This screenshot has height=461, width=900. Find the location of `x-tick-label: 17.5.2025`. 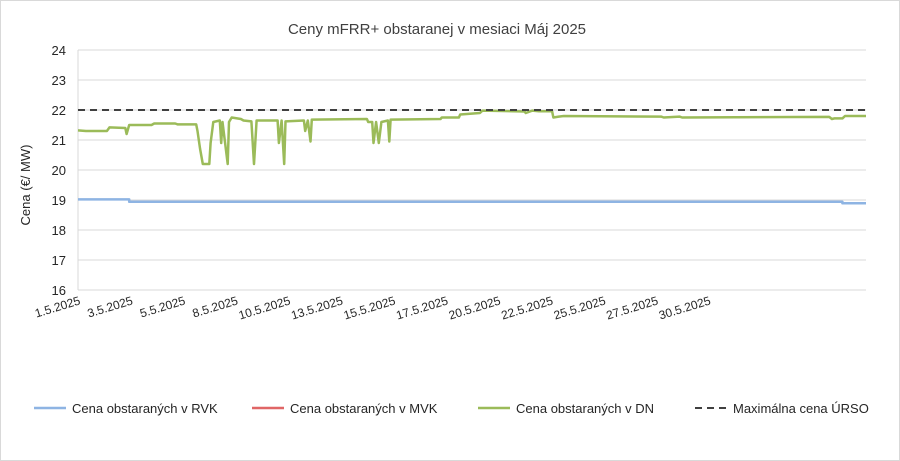

x-tick-label: 17.5.2025 is located at coordinates (421, 307).